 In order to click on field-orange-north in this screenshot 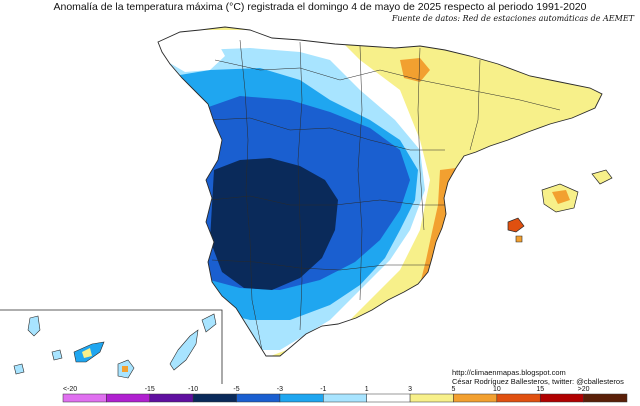, I will do `click(415, 70)`.